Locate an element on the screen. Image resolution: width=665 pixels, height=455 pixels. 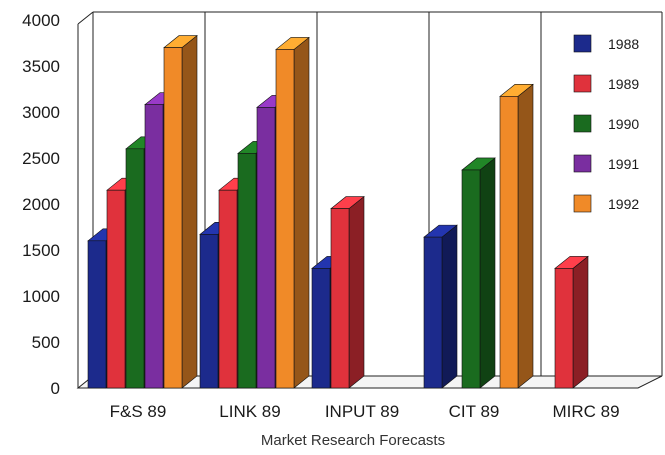
legend-swatch-1990 is located at coordinates (582, 123).